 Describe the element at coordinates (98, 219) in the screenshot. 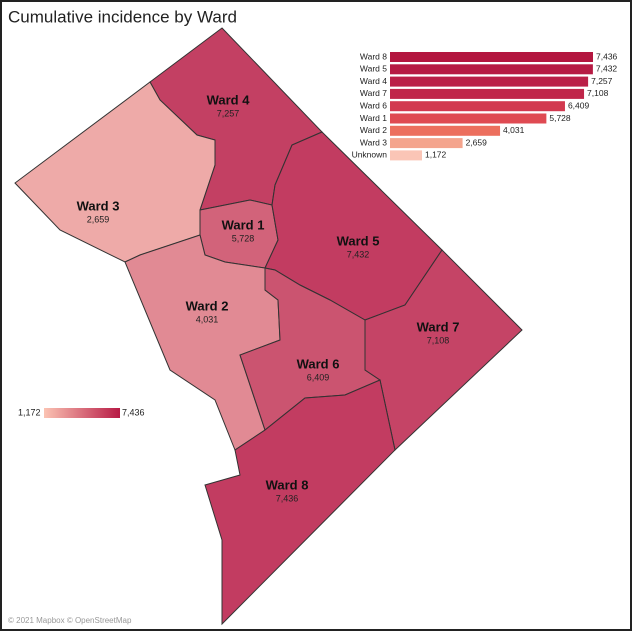

I see `ward-value: 2,659` at that location.